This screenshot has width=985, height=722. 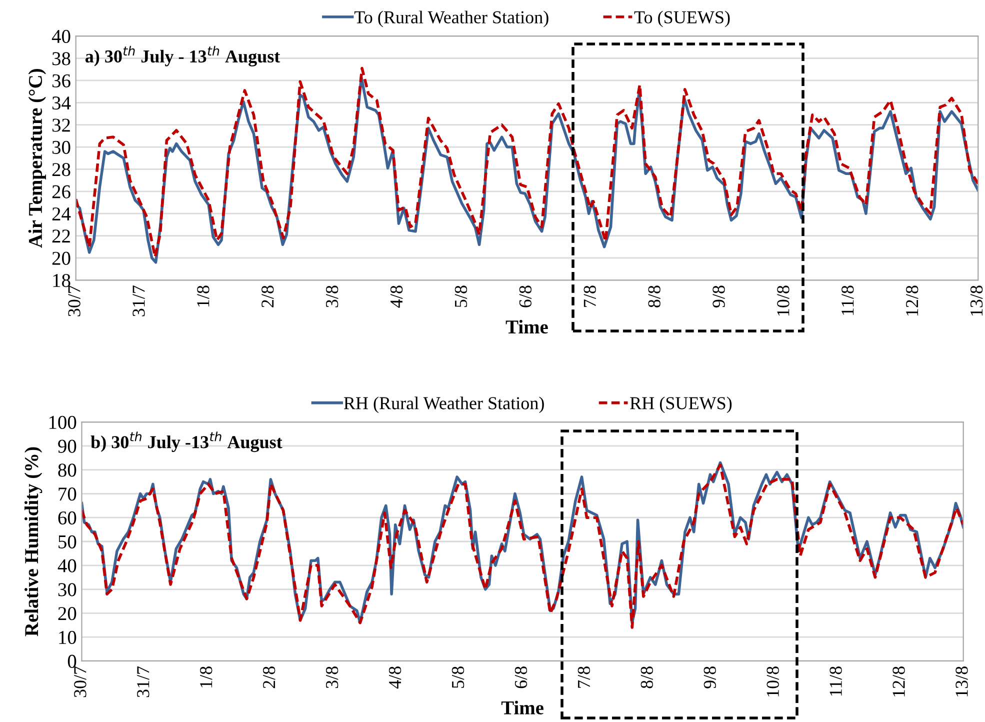 I want to click on y-tick-label: 36, so click(x=61, y=81).